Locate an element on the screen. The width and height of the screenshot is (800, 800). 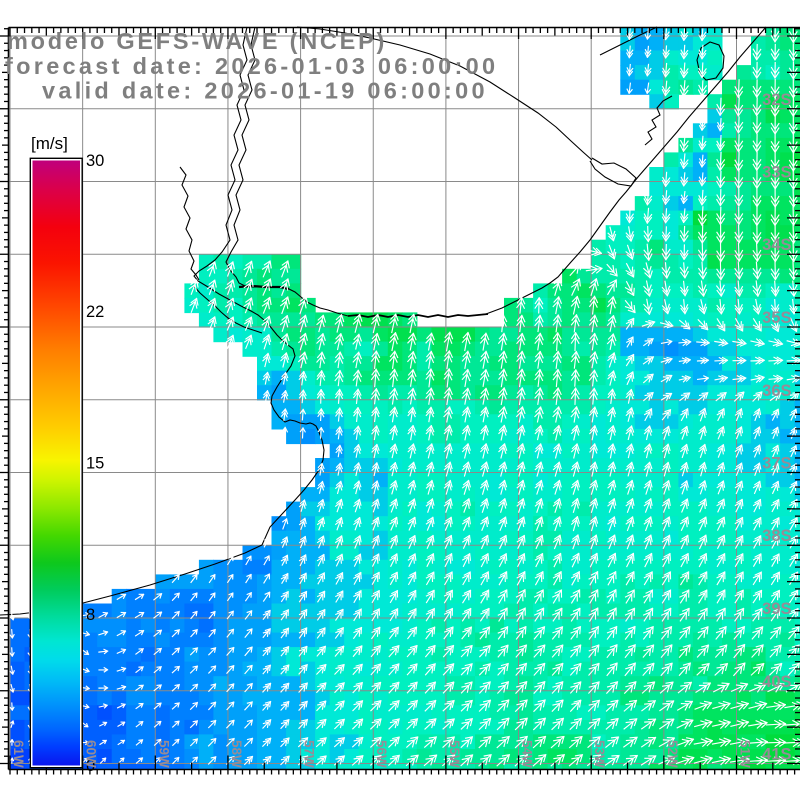
svg-text: 55W is located at coordinates (454, 754).